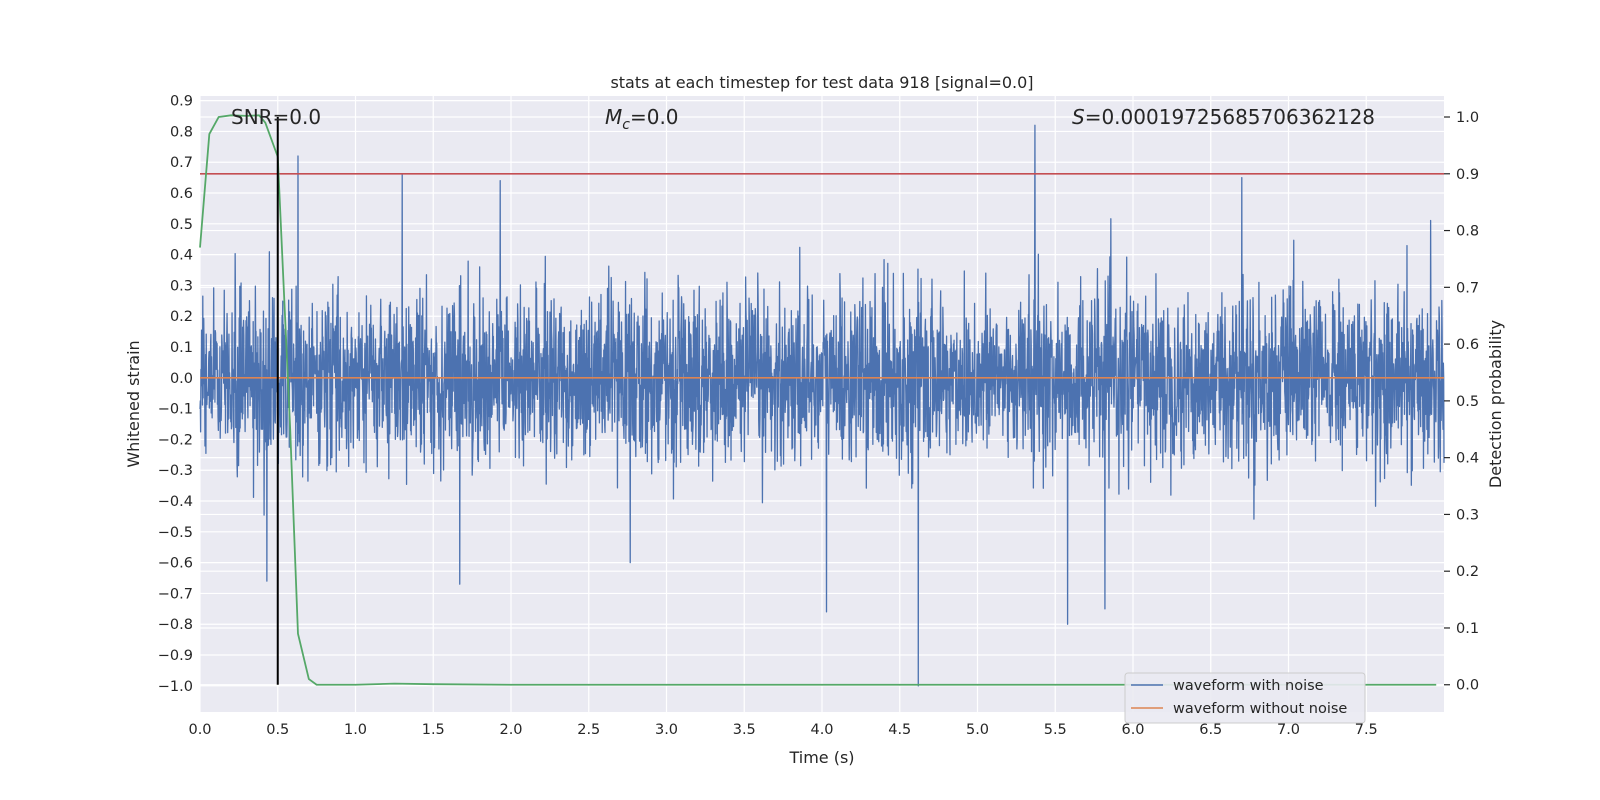 The height and width of the screenshot is (800, 1600). I want to click on x-tick-label: 7.5, so click(1366, 730).